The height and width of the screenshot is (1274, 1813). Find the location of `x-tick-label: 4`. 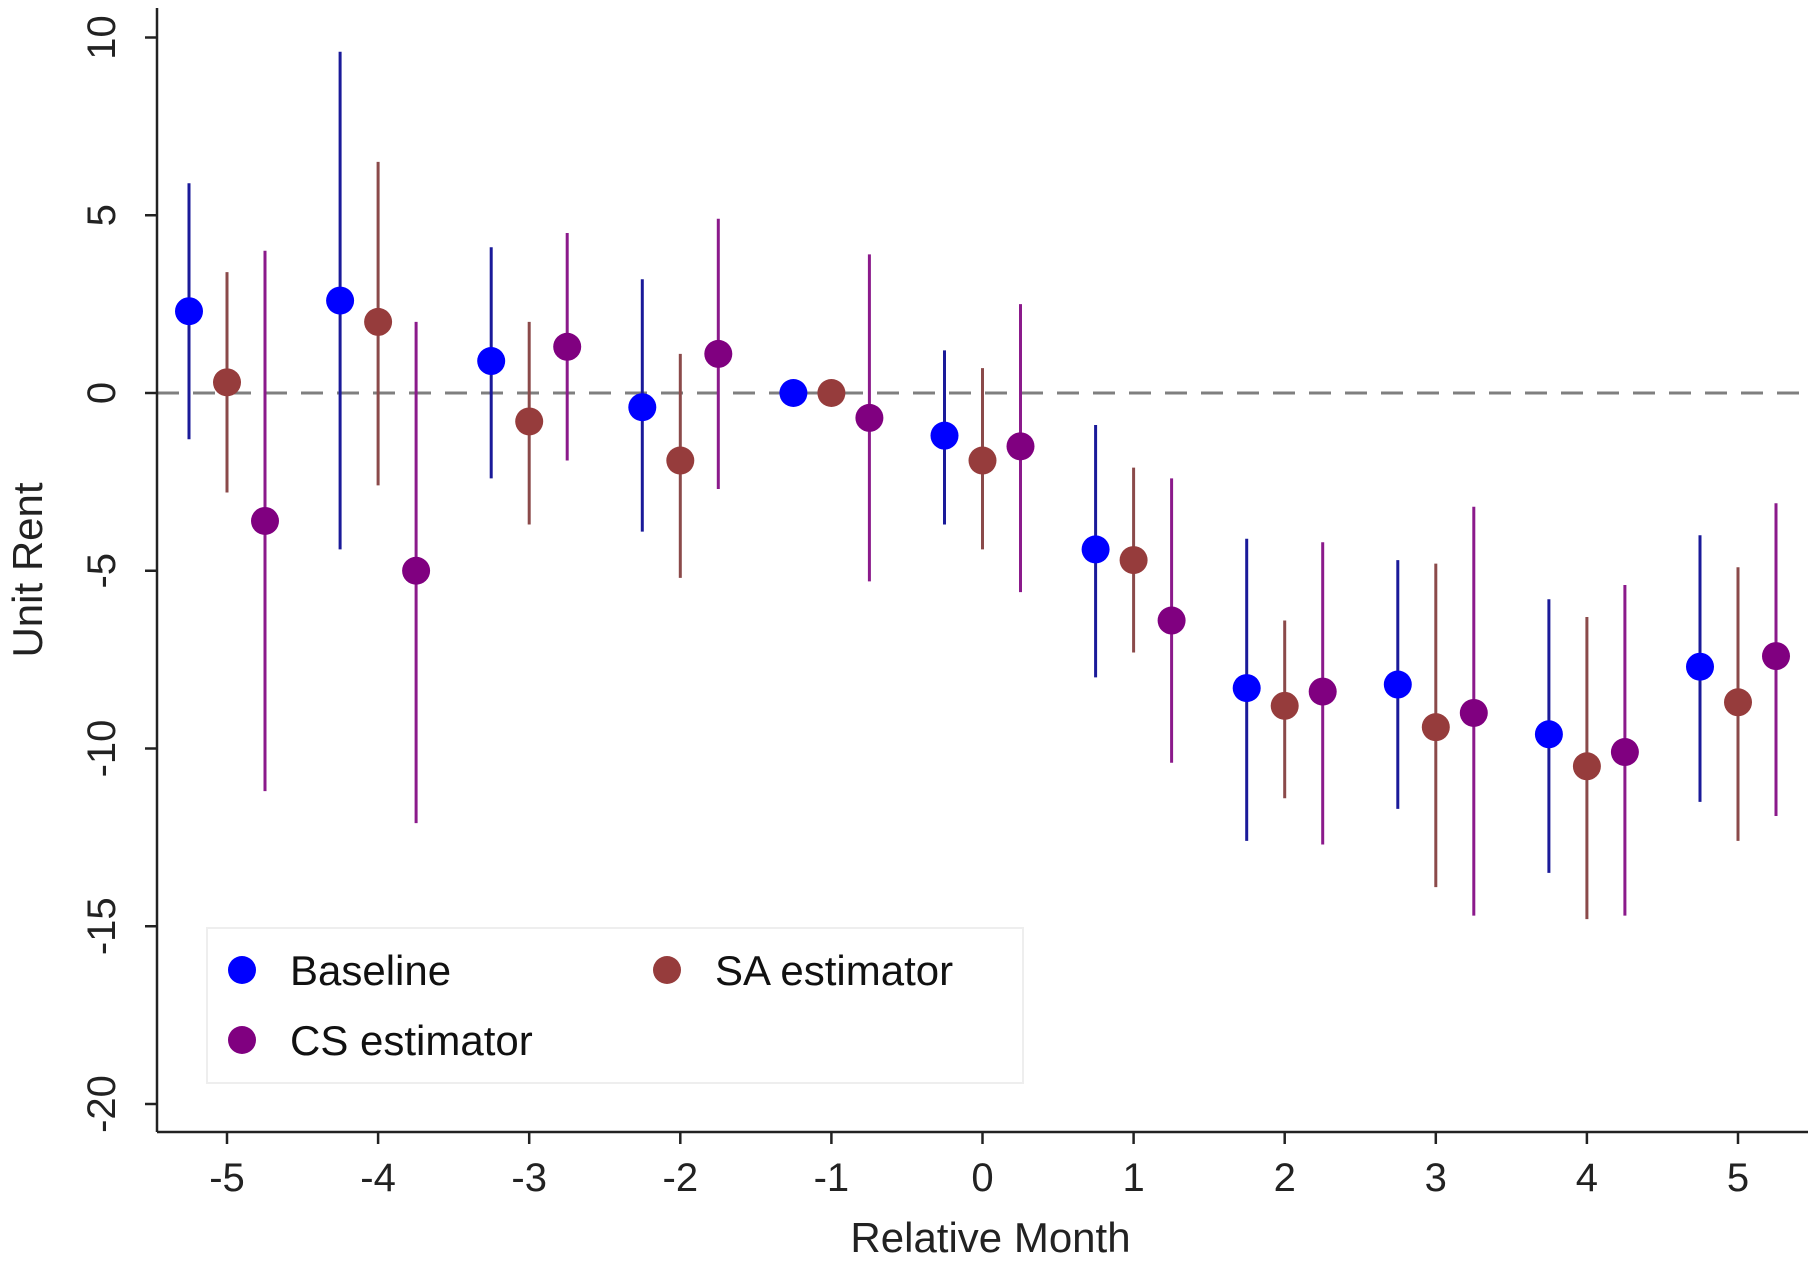

x-tick-label: 4 is located at coordinates (1587, 1178).